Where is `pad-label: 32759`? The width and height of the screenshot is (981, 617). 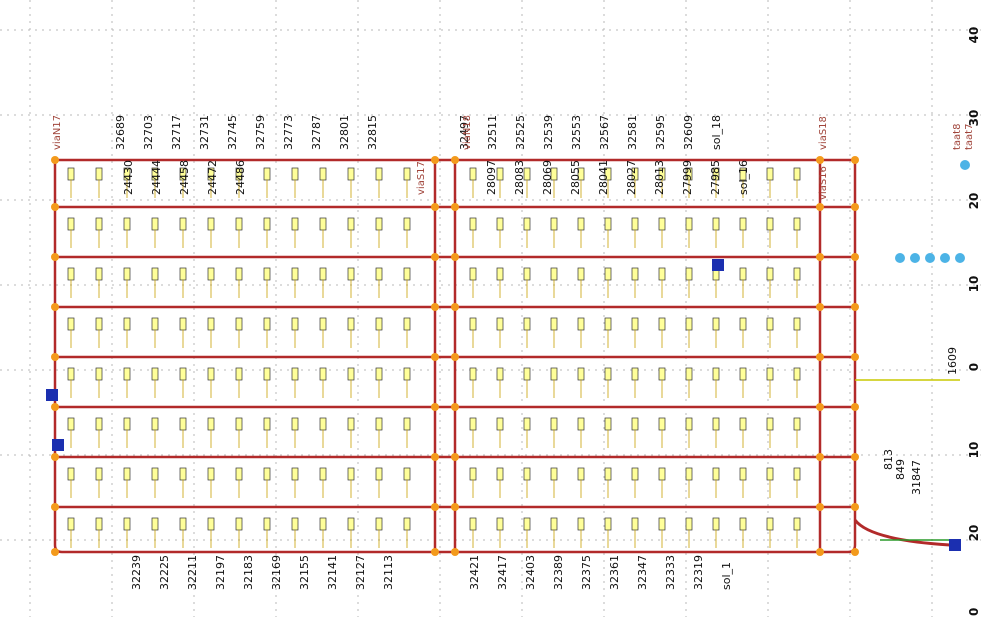
pad-label: 32759 is located at coordinates (260, 132).